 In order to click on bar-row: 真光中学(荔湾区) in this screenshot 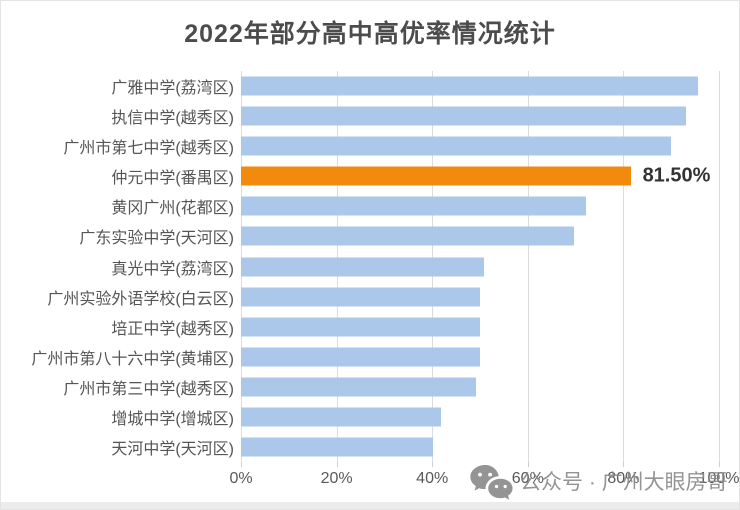, I will do `click(370, 266)`.